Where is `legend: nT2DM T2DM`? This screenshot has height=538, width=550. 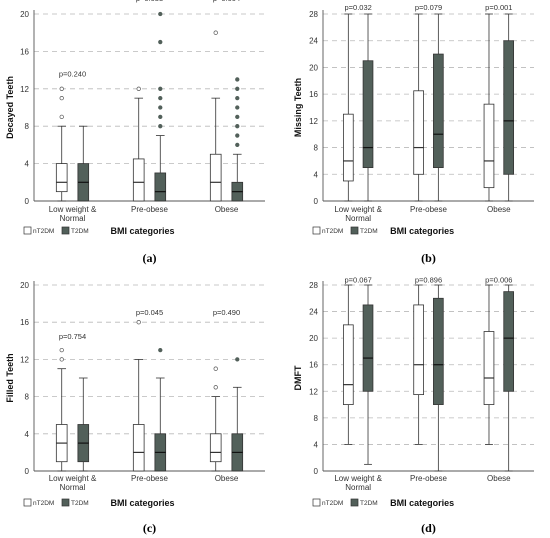 legend: nT2DM T2DM is located at coordinates (345, 502).